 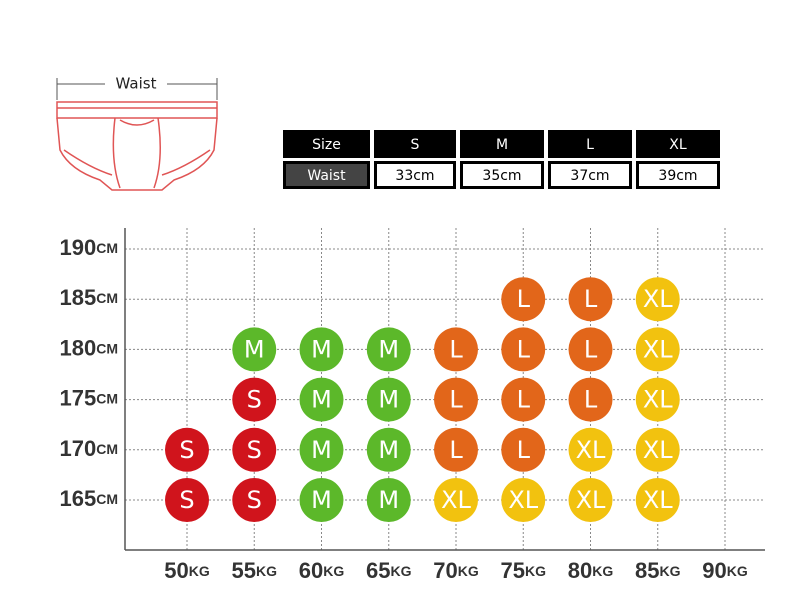 I want to click on weight-label: 60KG, so click(x=322, y=570).